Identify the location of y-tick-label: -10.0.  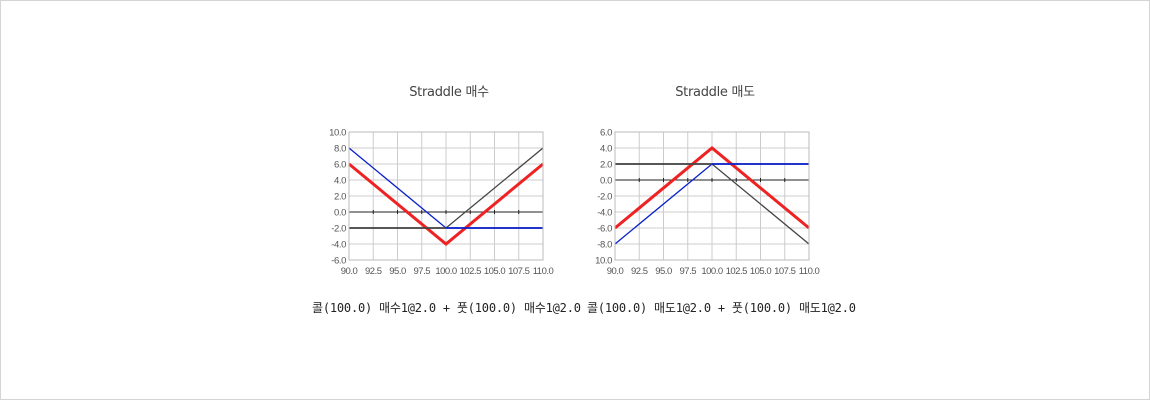
(603, 261).